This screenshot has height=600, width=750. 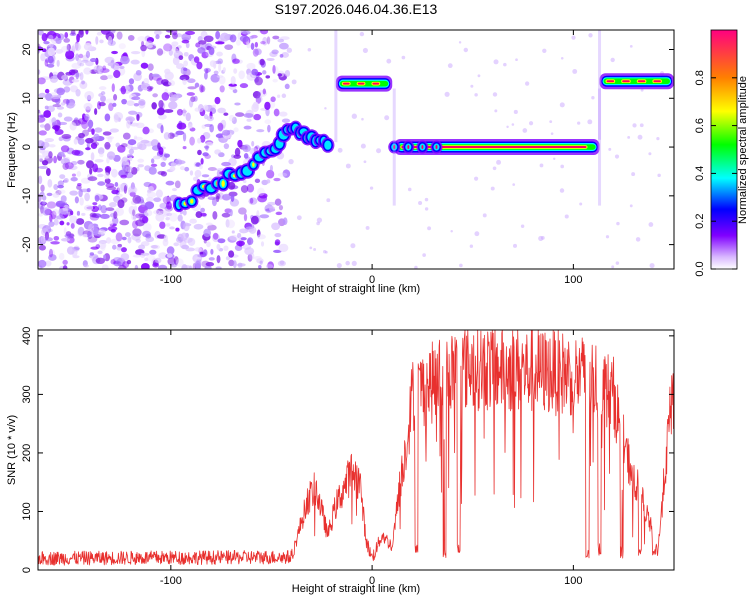 What do you see at coordinates (700, 125) in the screenshot?
I see `colorbar-tick-label: 0.6` at bounding box center [700, 125].